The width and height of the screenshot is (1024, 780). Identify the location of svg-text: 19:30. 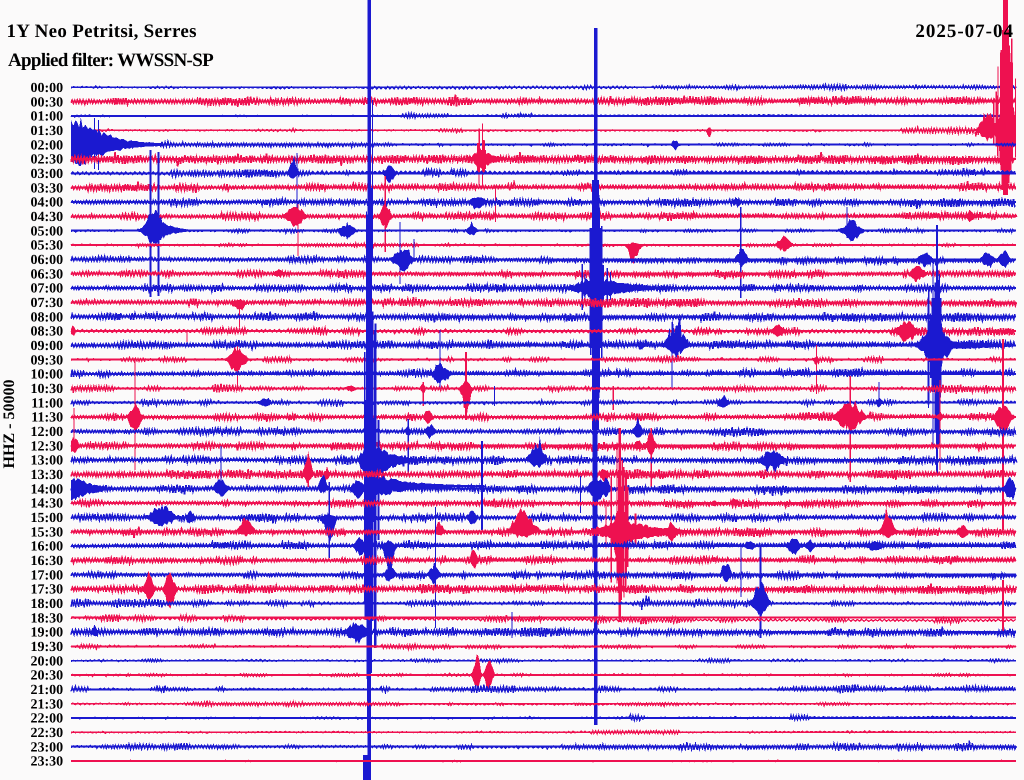
(47, 647).